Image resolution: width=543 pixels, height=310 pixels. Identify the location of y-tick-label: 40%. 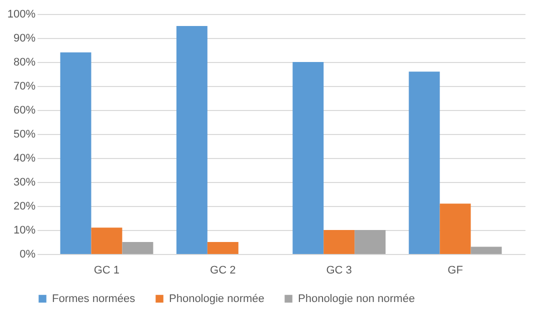
(24, 158).